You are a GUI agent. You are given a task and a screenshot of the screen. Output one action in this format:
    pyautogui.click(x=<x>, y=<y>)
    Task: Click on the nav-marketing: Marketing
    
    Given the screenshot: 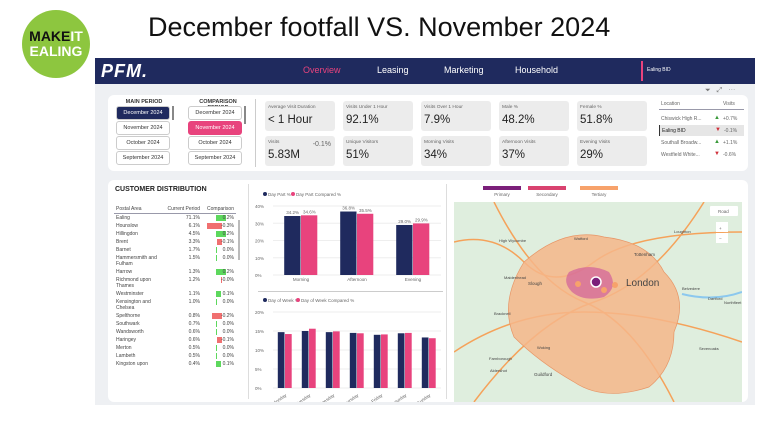 What is the action you would take?
    pyautogui.click(x=464, y=70)
    